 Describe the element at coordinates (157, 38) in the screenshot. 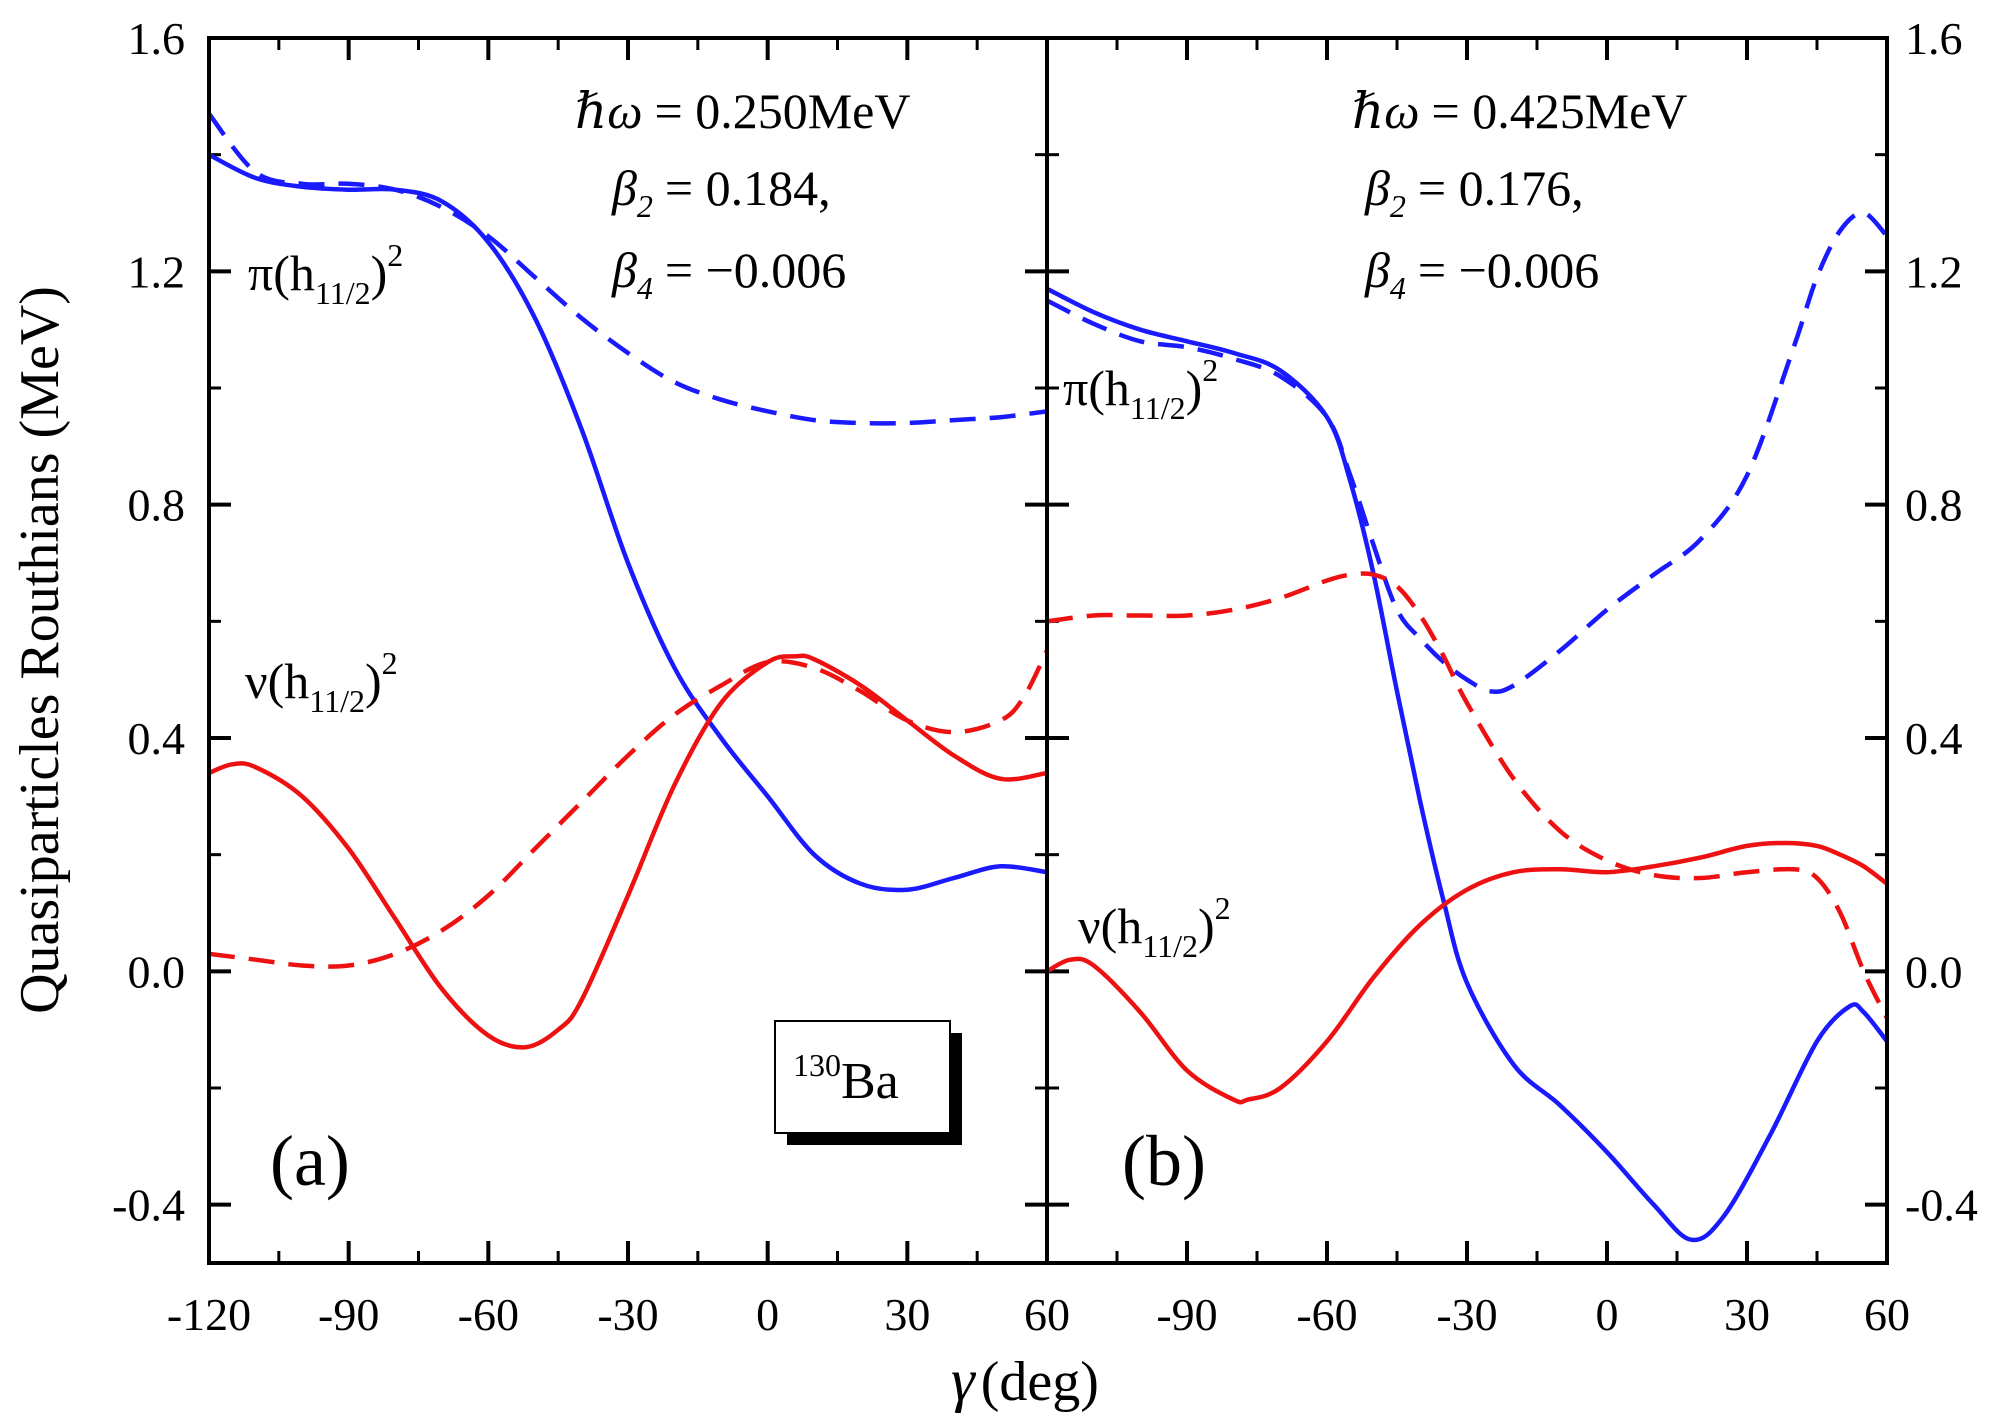

I see `y-tick-label-left: 1.6` at that location.